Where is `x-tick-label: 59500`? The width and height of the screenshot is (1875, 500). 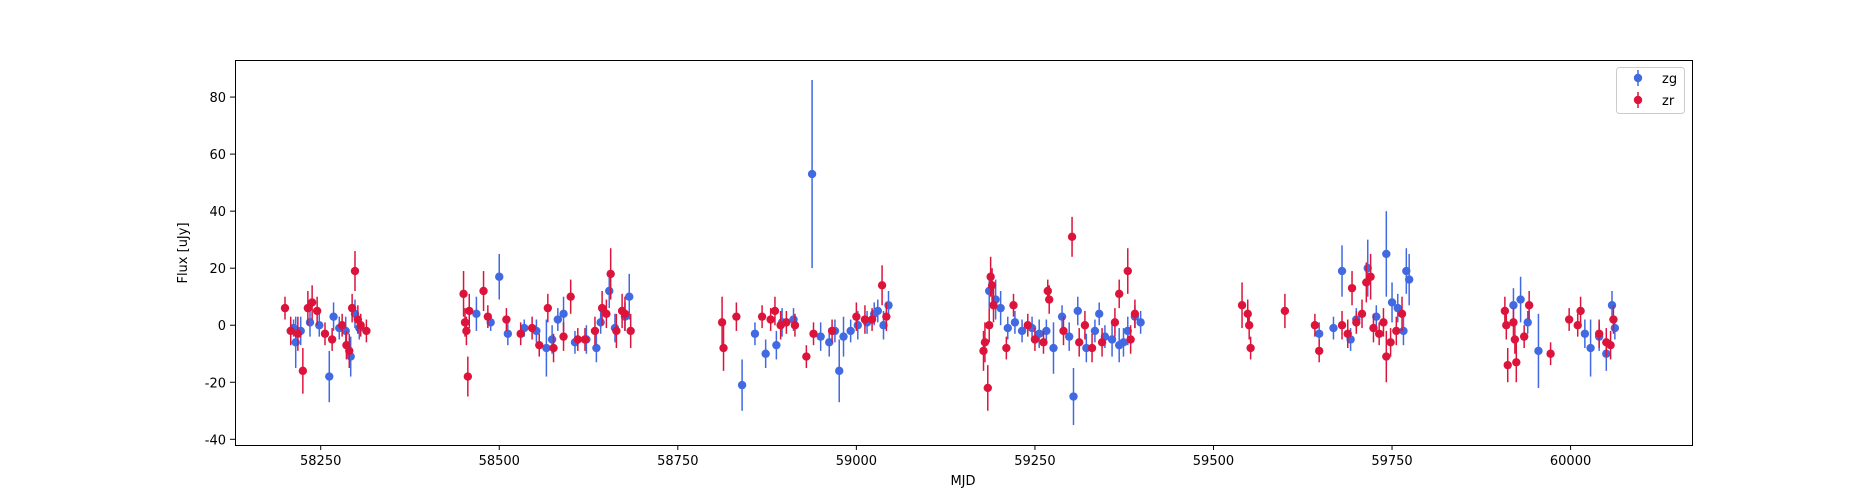
x-tick-label: 59500 is located at coordinates (1213, 461).